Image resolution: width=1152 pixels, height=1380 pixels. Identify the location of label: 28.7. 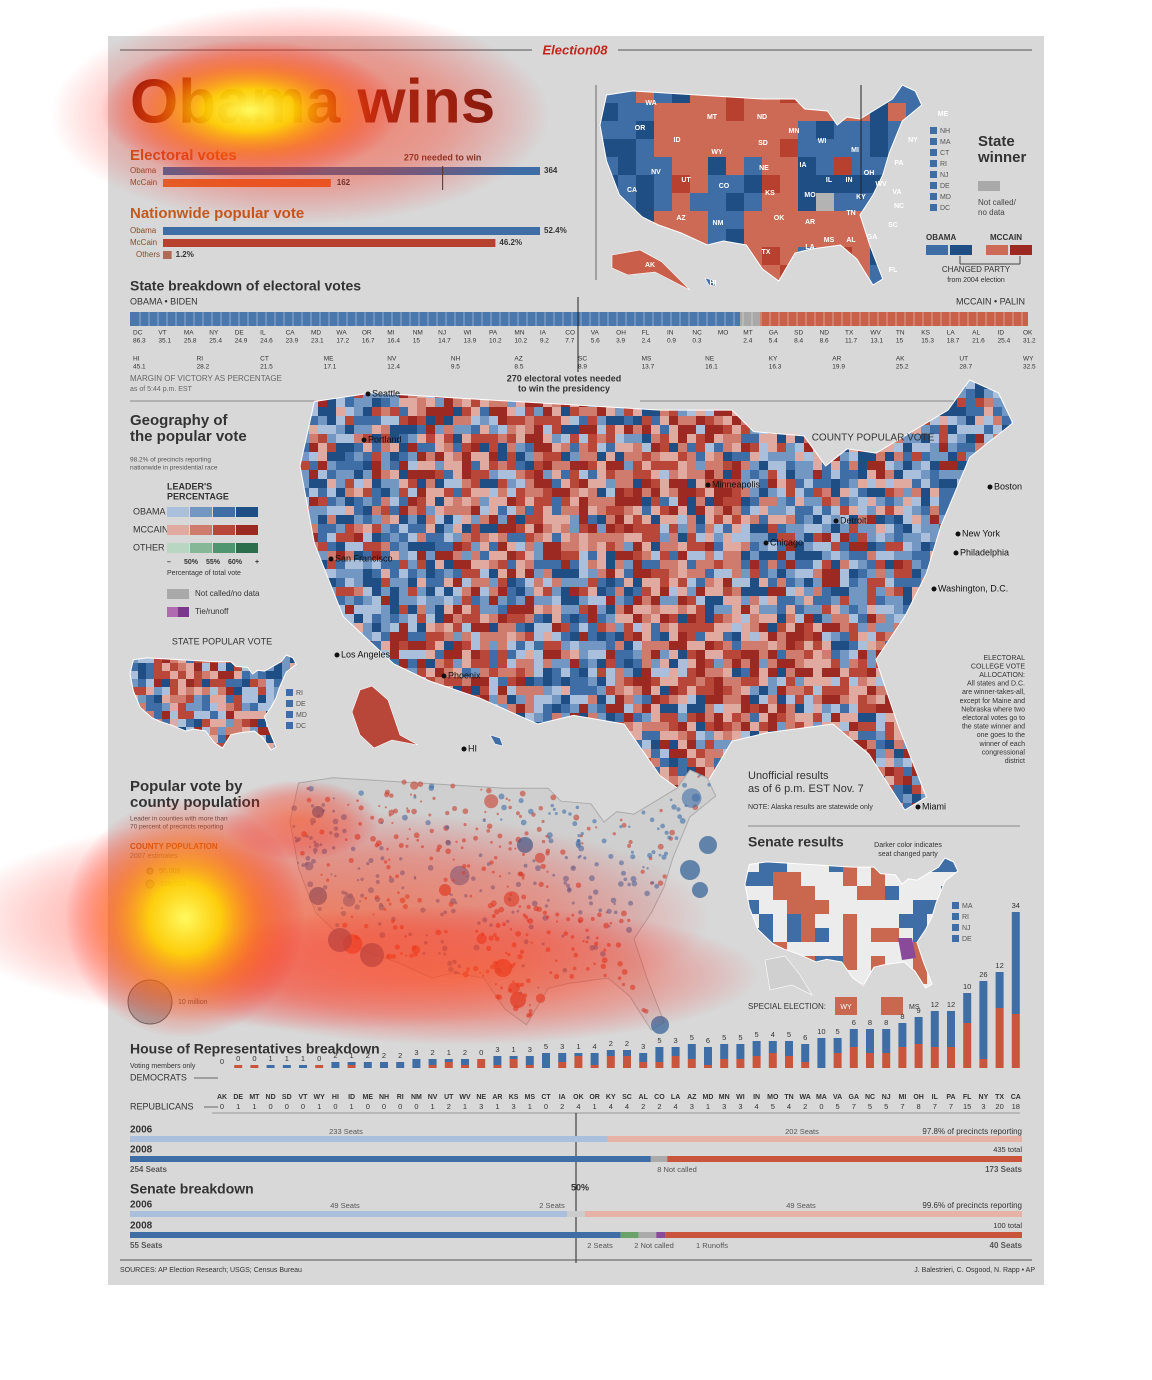
(965, 367).